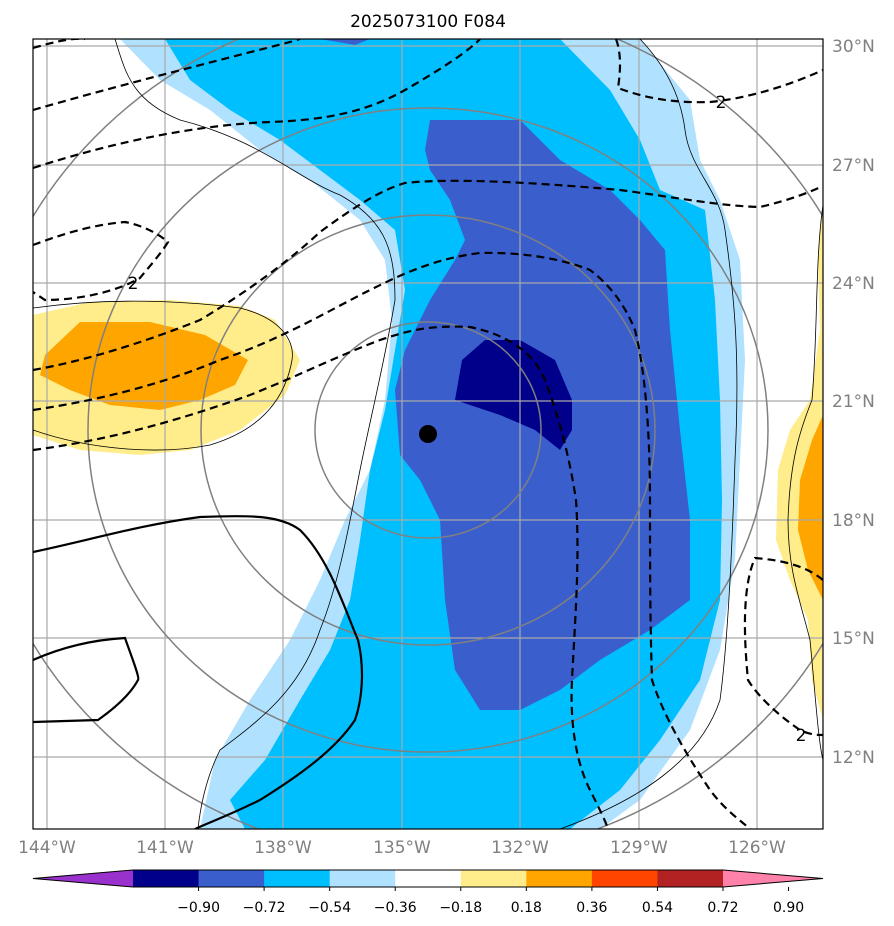  What do you see at coordinates (721, 103) in the screenshot?
I see `contour-label-northeast: 2` at bounding box center [721, 103].